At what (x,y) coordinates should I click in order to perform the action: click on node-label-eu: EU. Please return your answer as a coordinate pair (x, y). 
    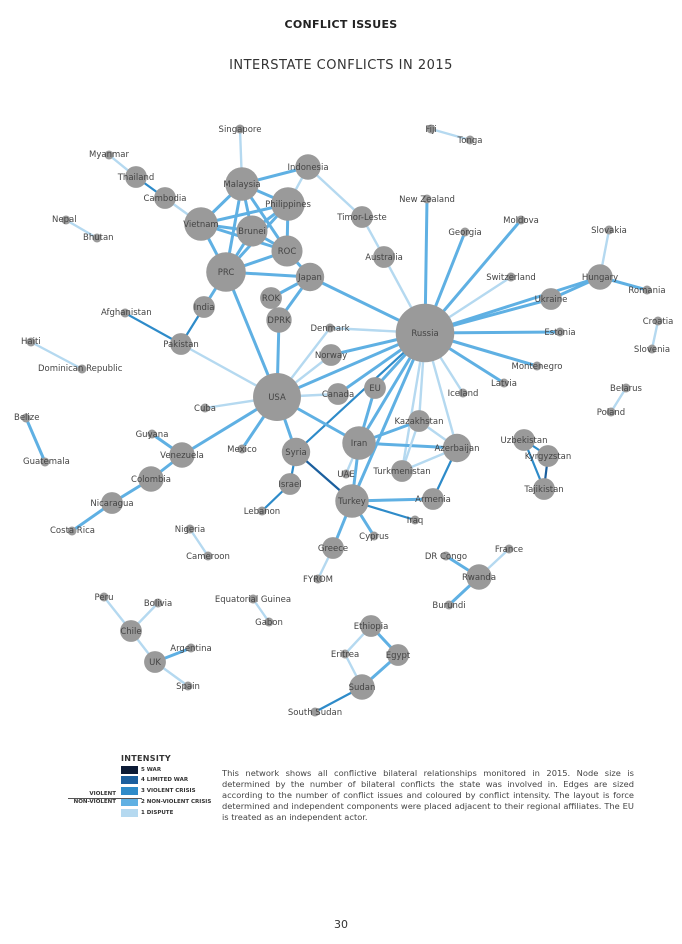
    Looking at the image, I should click on (375, 389).